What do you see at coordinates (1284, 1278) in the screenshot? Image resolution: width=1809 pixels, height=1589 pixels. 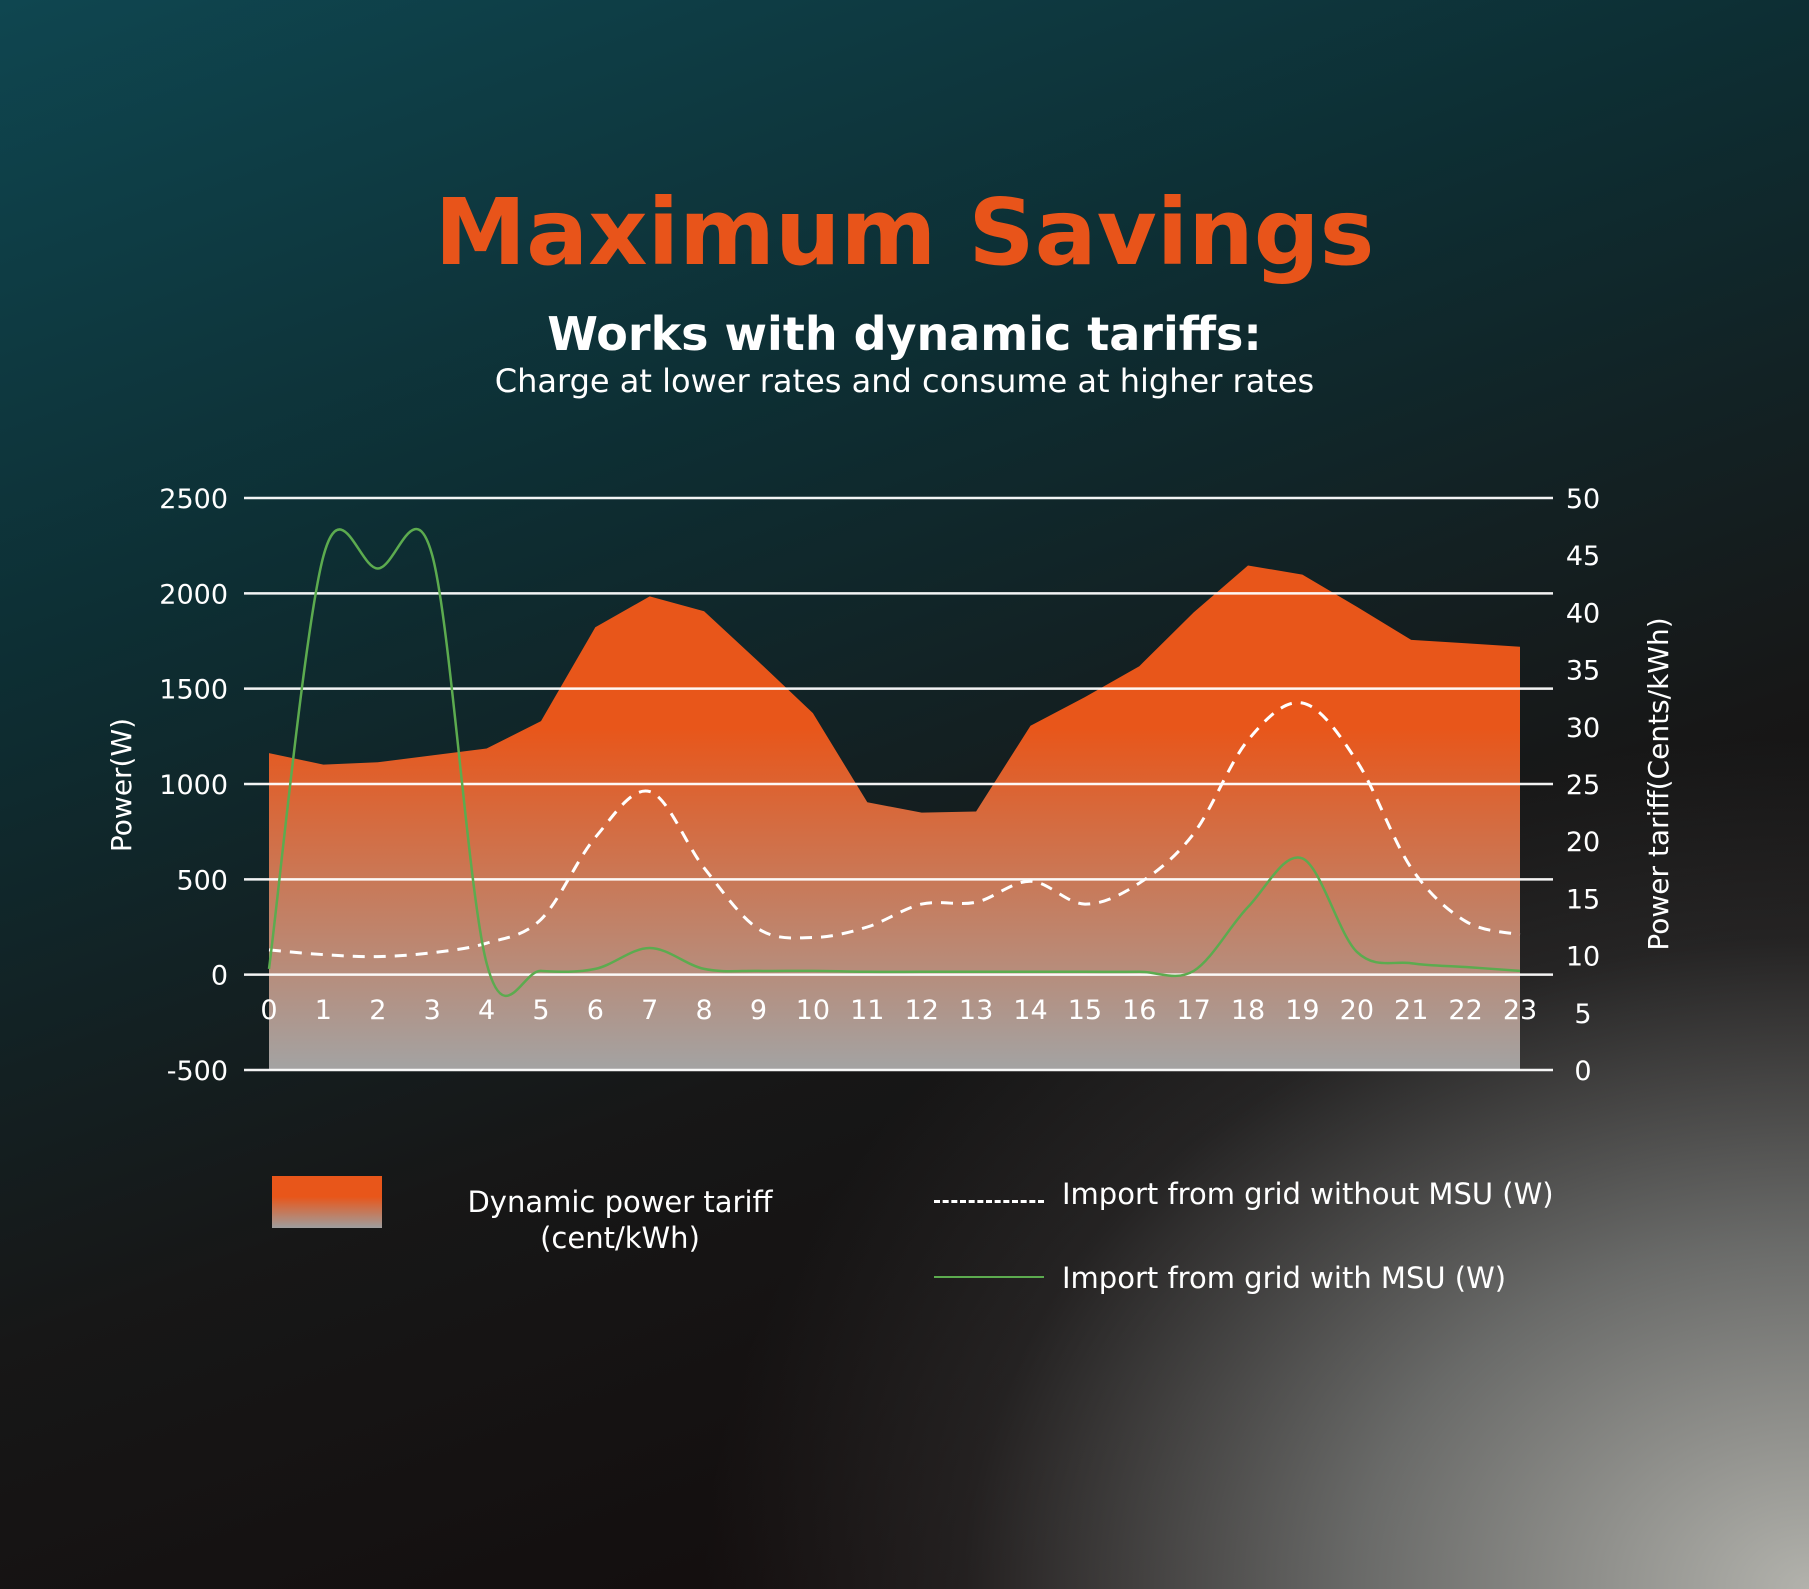 I see `legend-with-msu-label: Import from grid with MSU (W)` at bounding box center [1284, 1278].